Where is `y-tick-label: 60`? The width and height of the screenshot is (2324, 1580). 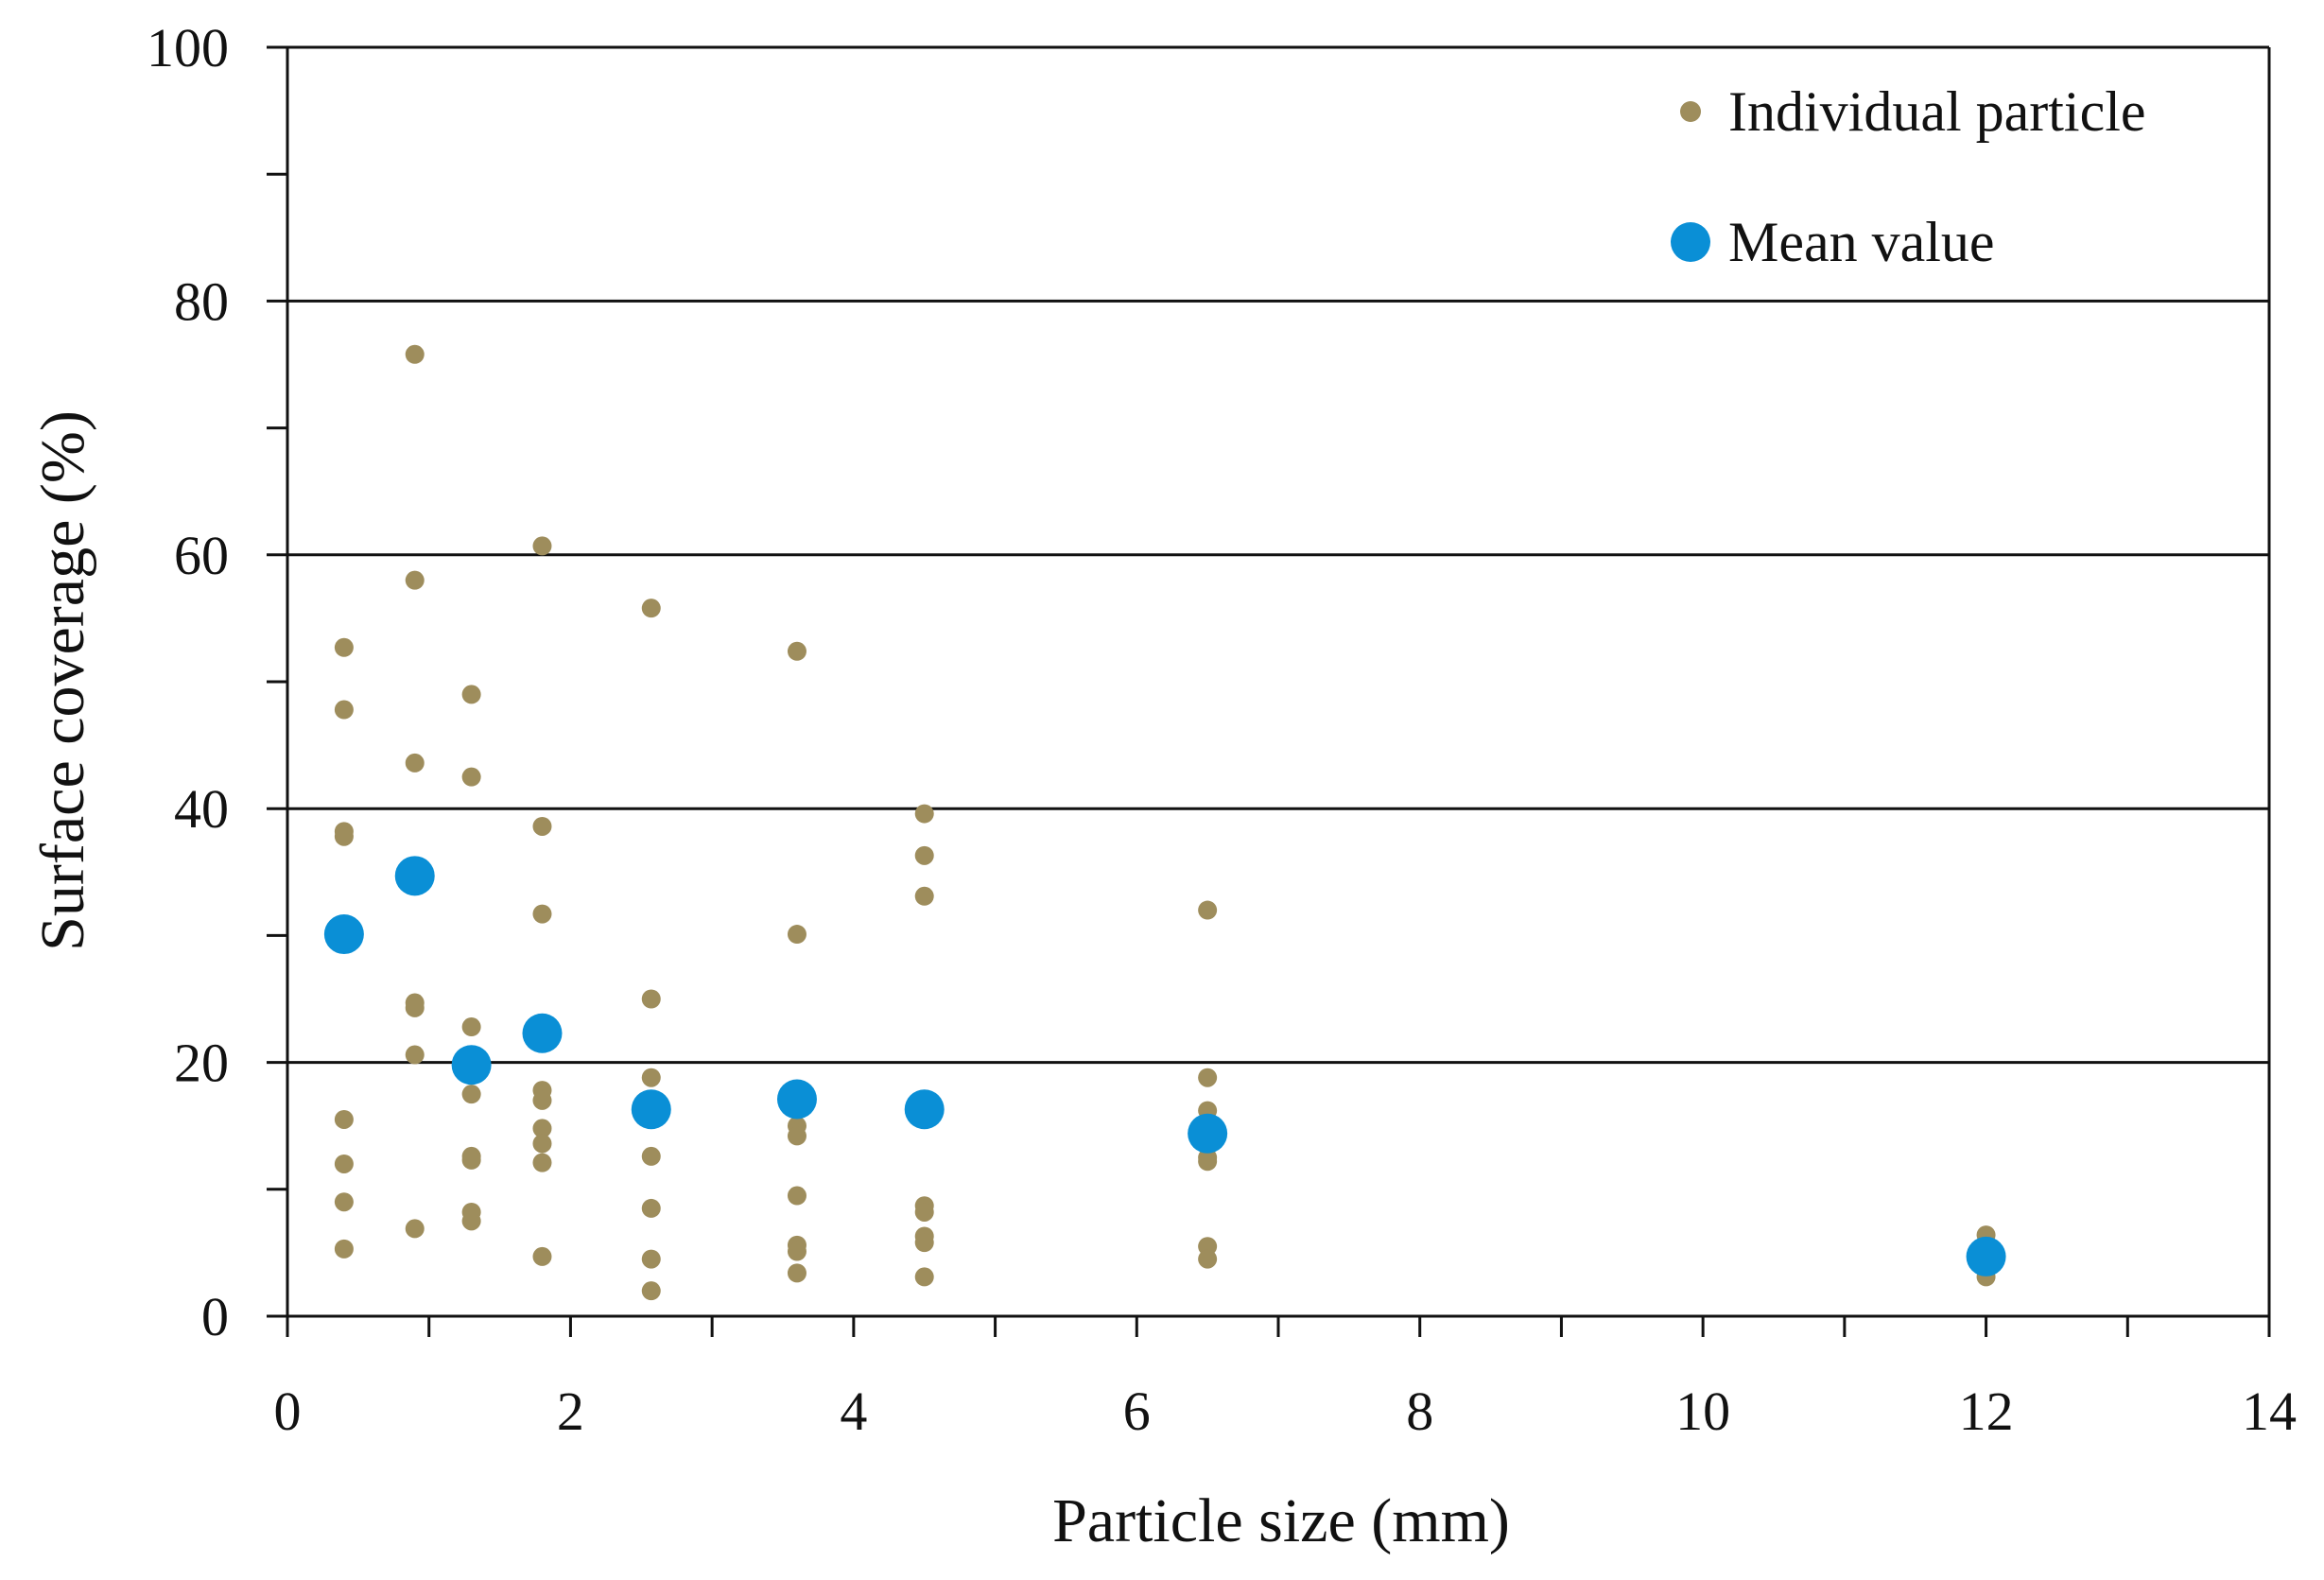
y-tick-label: 60 is located at coordinates (201, 556).